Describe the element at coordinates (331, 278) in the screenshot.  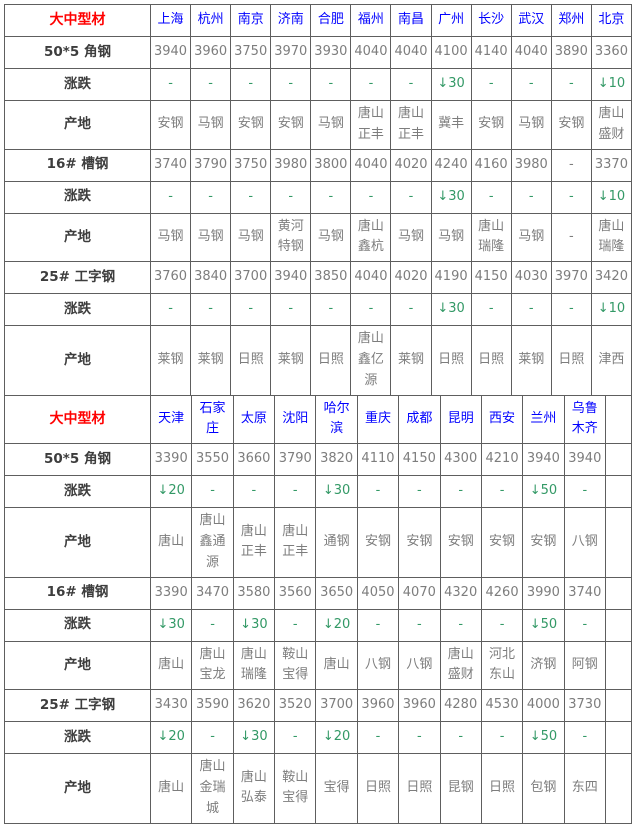
I see `price-cell: 3850` at that location.